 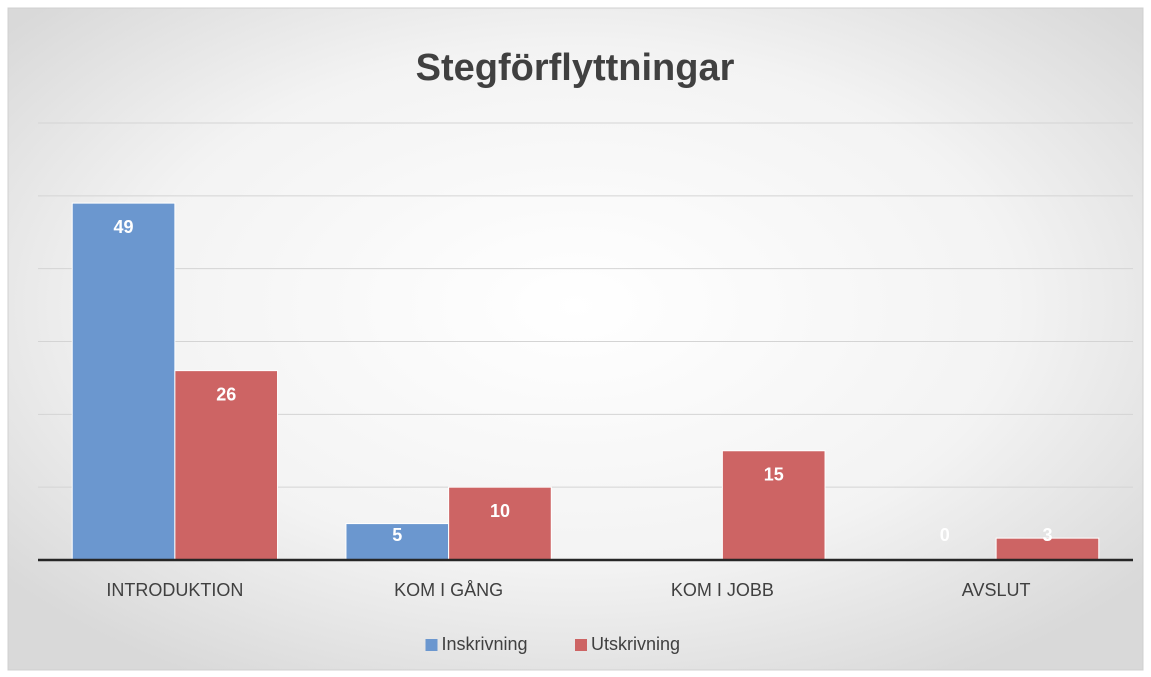 I want to click on x-tick-label: KOM I JOBB, so click(x=722, y=590).